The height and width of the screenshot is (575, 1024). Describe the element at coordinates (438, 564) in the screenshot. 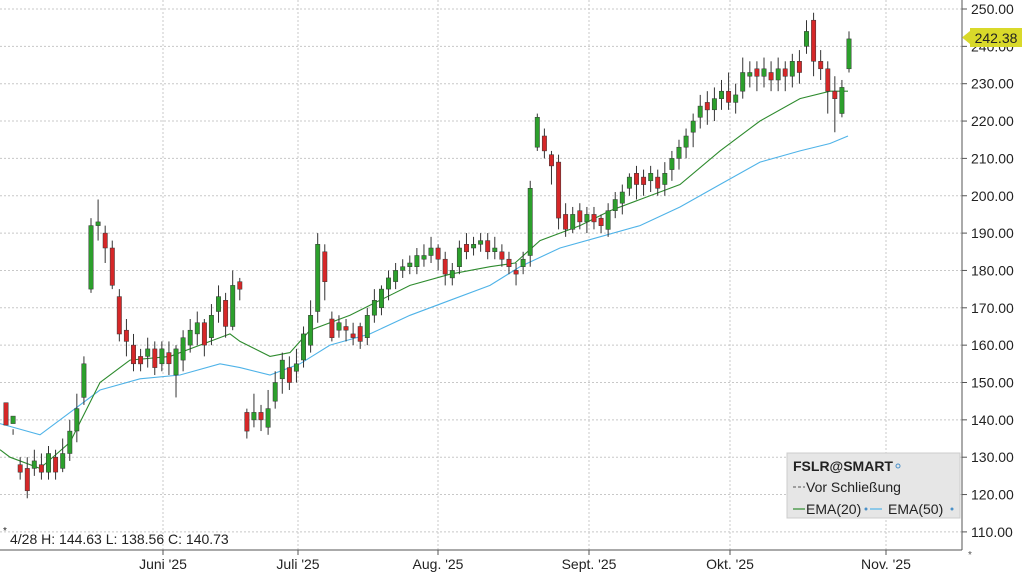

I see `x-tick-label: Aug. '25` at that location.